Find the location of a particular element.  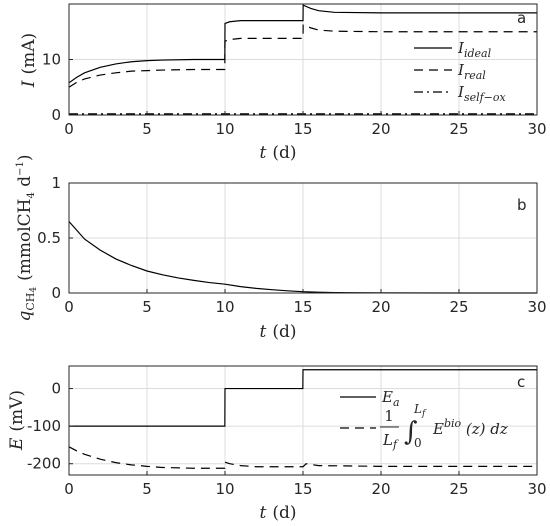

y-tick-label: 0.5 is located at coordinates (49, 238).